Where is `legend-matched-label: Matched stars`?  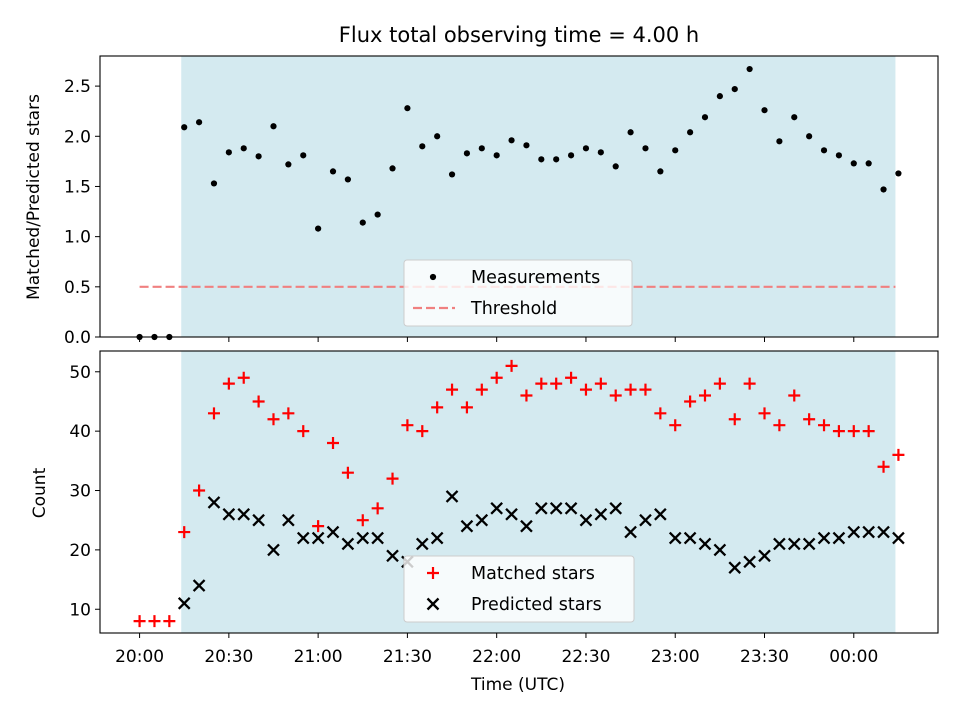 legend-matched-label: Matched stars is located at coordinates (533, 574).